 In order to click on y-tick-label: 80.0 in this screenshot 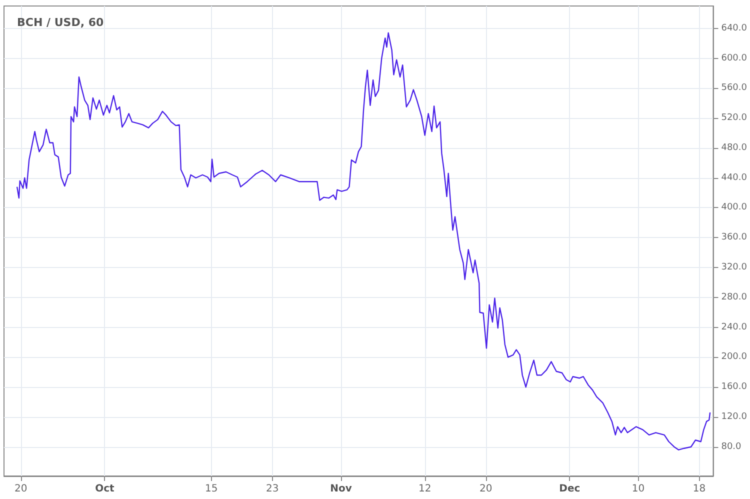, I will do `click(731, 447)`.